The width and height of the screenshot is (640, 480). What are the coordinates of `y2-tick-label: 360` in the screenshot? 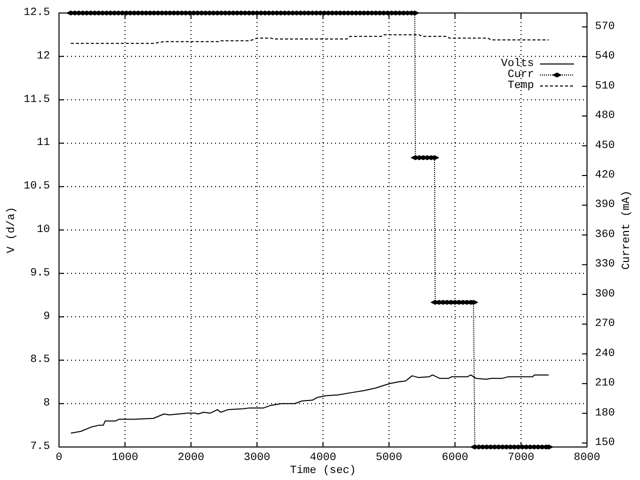 It's located at (605, 234).